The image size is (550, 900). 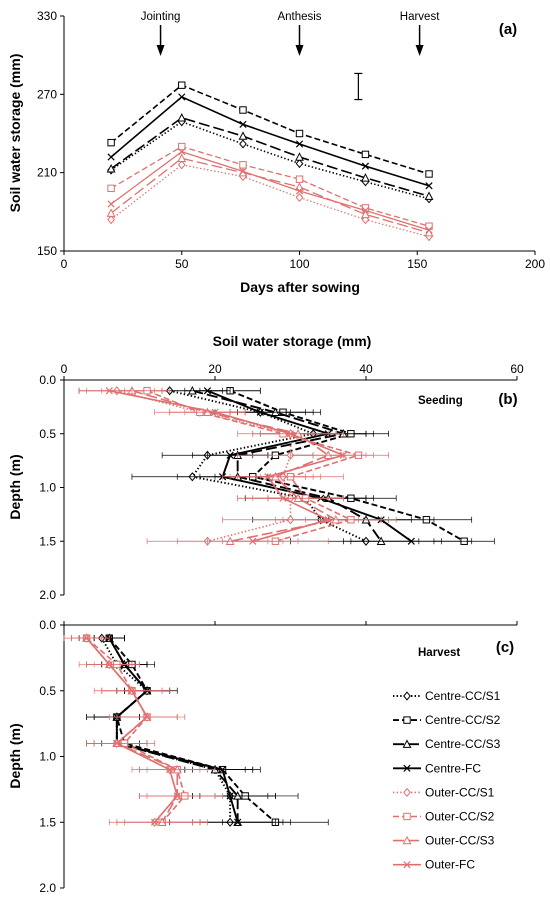 What do you see at coordinates (47, 16) in the screenshot?
I see `panel-a-y-tick-label: 330` at bounding box center [47, 16].